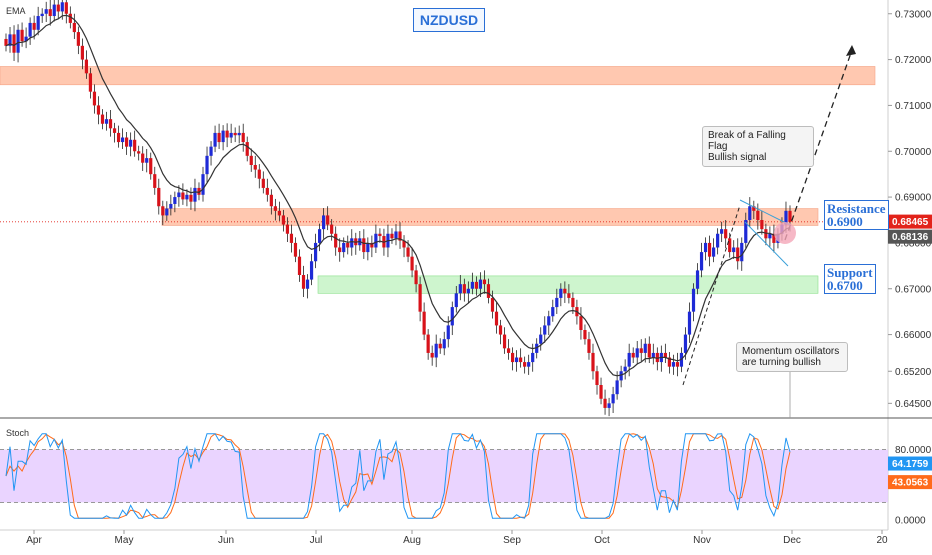 This screenshot has height=555, width=932. Describe the element at coordinates (910, 463) in the screenshot. I see `stoch-k-badge` at that location.